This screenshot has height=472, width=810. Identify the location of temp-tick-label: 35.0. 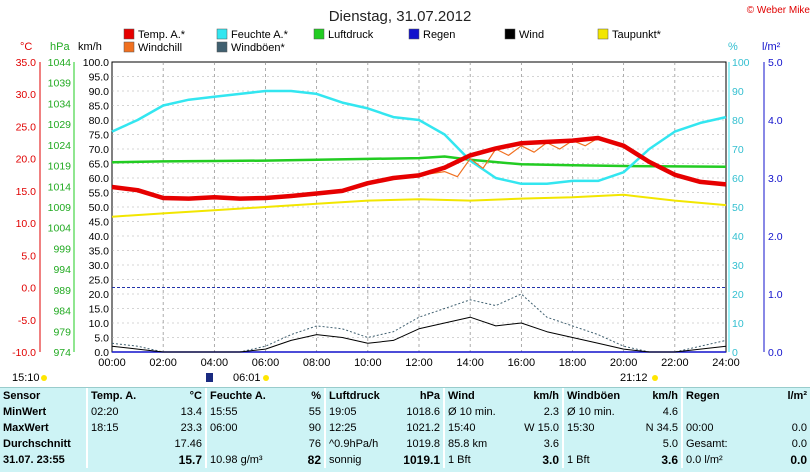
(26, 63).